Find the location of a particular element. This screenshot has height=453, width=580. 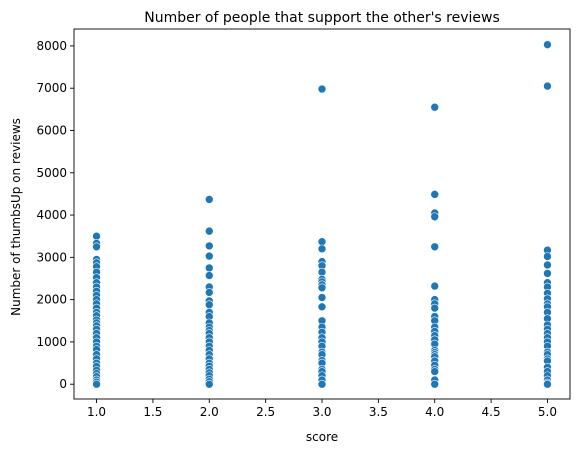

x-tick-label: 2.5 is located at coordinates (265, 412).